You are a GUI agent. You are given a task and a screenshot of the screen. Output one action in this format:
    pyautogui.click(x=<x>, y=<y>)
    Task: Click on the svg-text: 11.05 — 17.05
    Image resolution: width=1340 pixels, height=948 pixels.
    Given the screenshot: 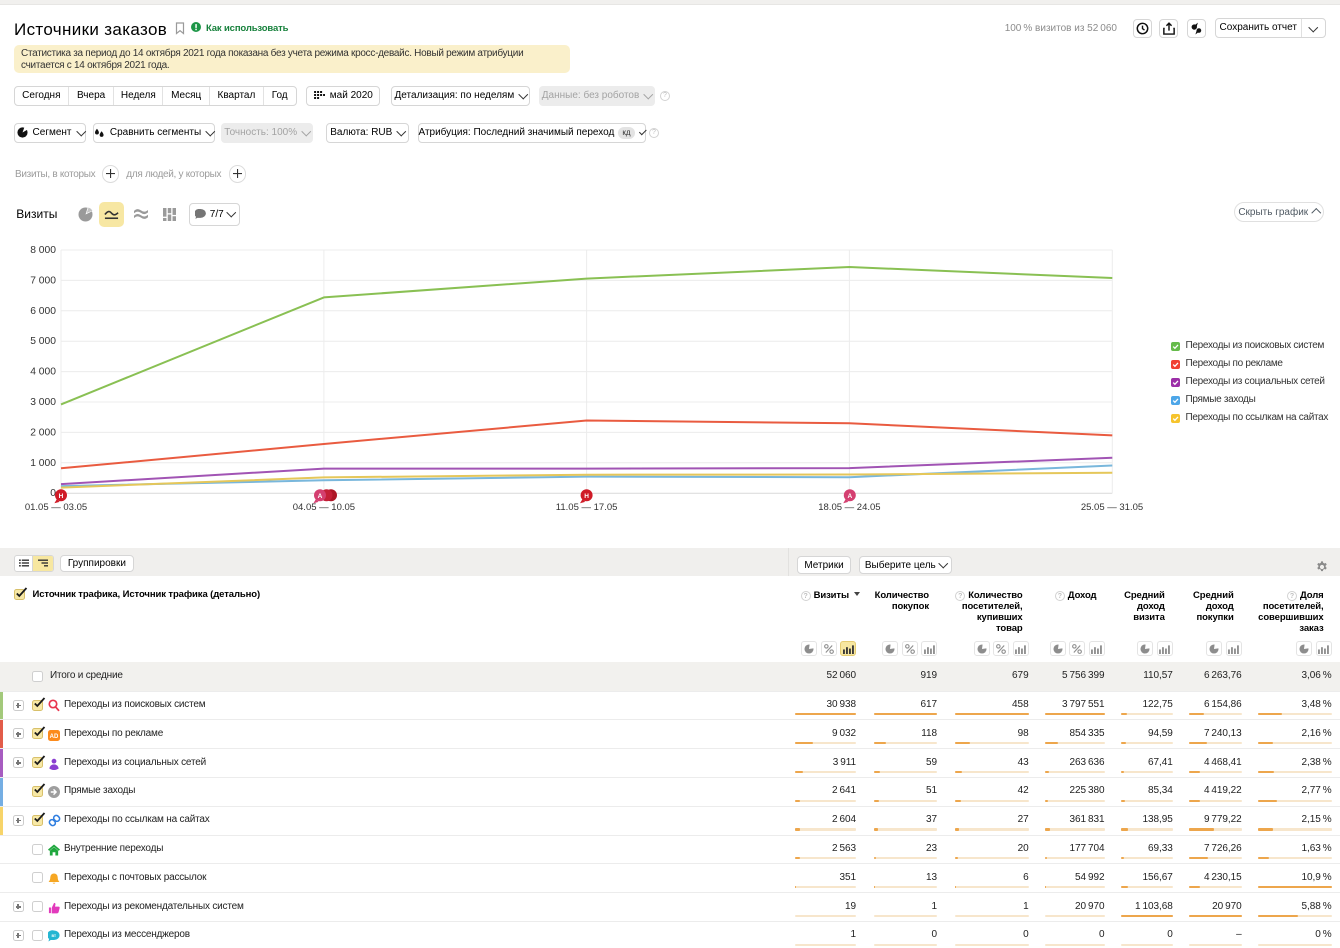 What is the action you would take?
    pyautogui.click(x=587, y=507)
    